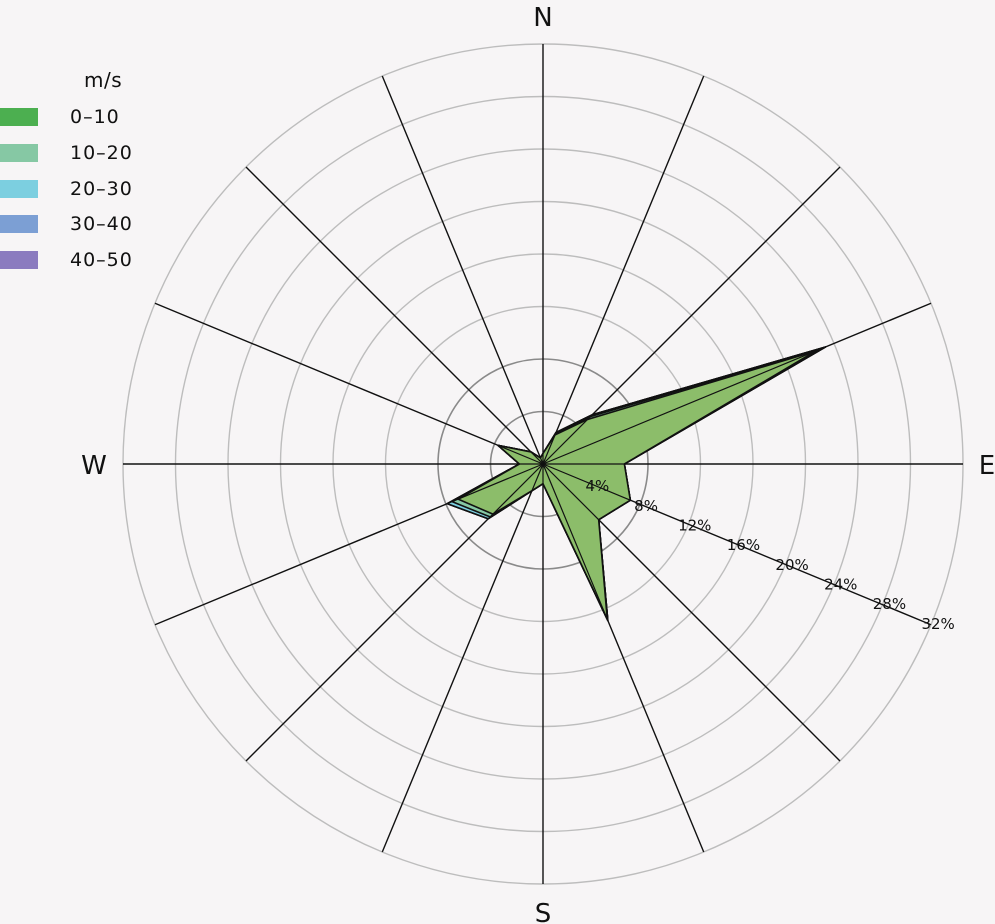  Describe the element at coordinates (349, 383) in the screenshot. I see `spoke-wnw` at that location.